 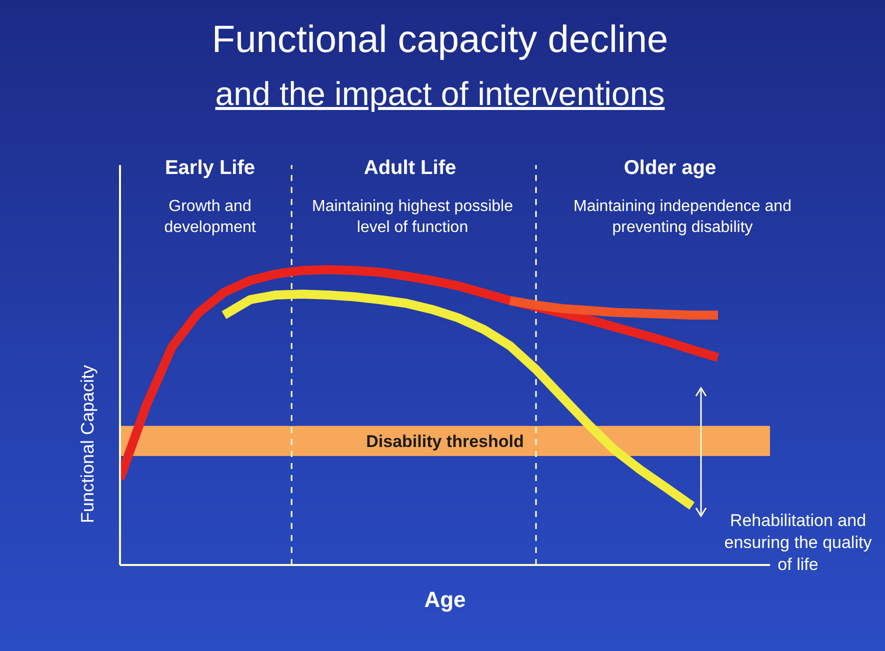 I want to click on y-axis-title: Functional Capacity, so click(x=87, y=444).